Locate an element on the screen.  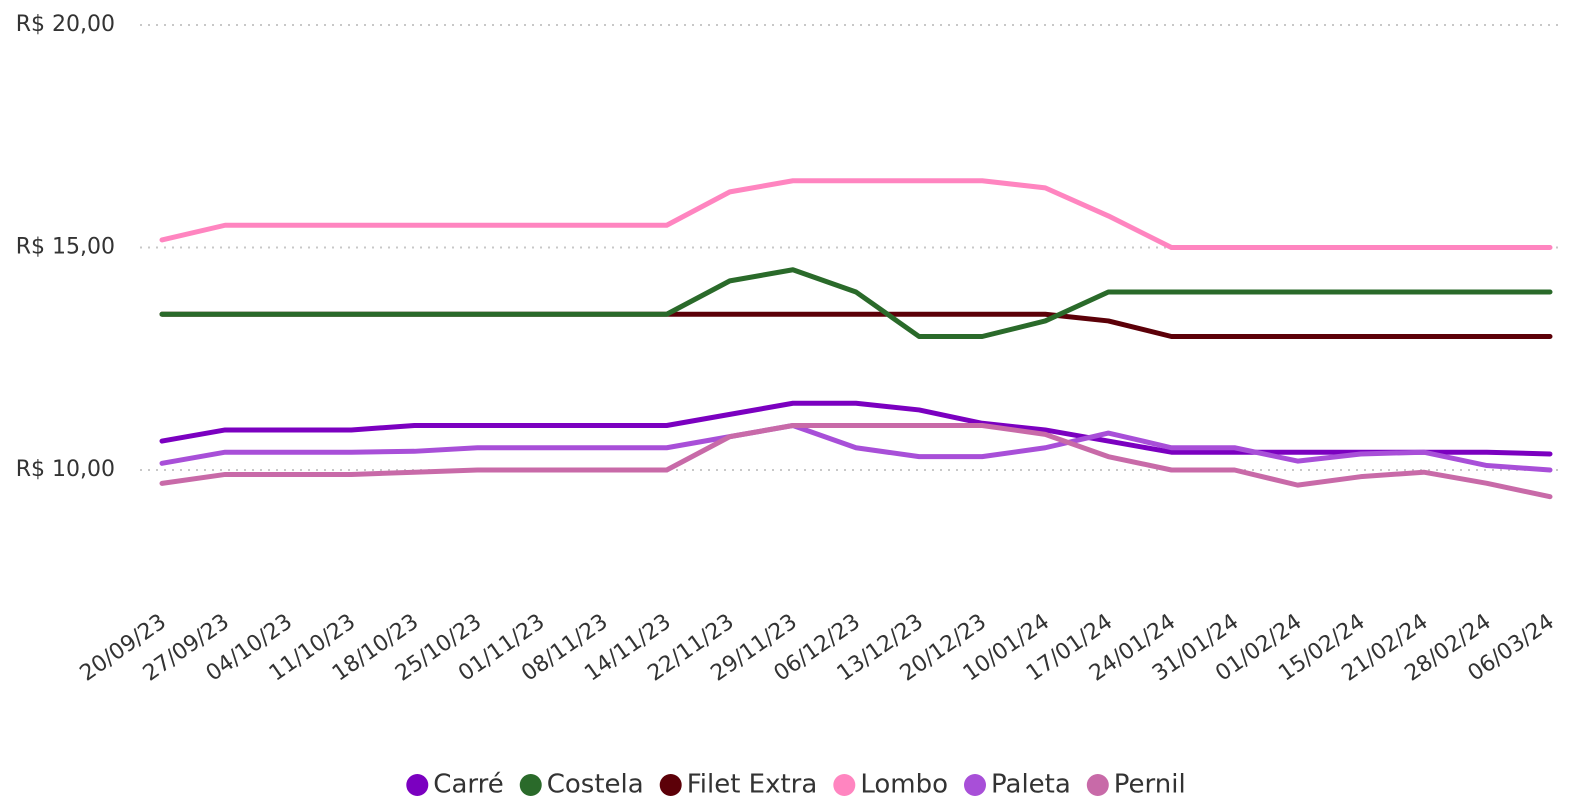
y-tick-label: R$ 10,00 is located at coordinates (65, 469).